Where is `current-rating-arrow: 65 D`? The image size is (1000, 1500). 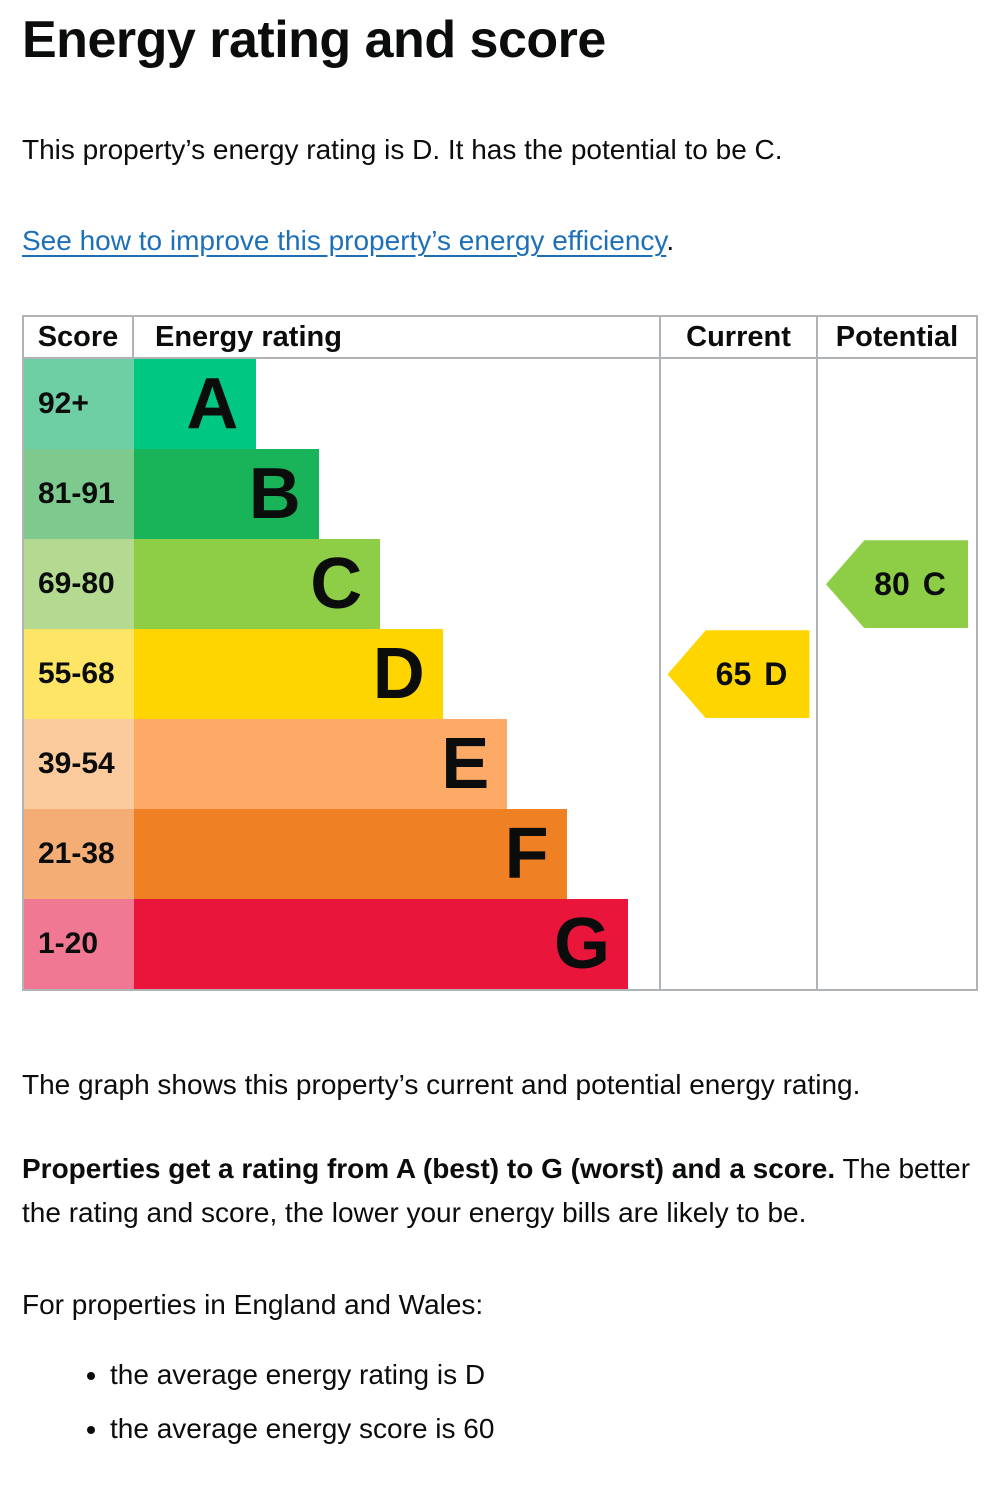 current-rating-arrow: 65 D is located at coordinates (738, 674).